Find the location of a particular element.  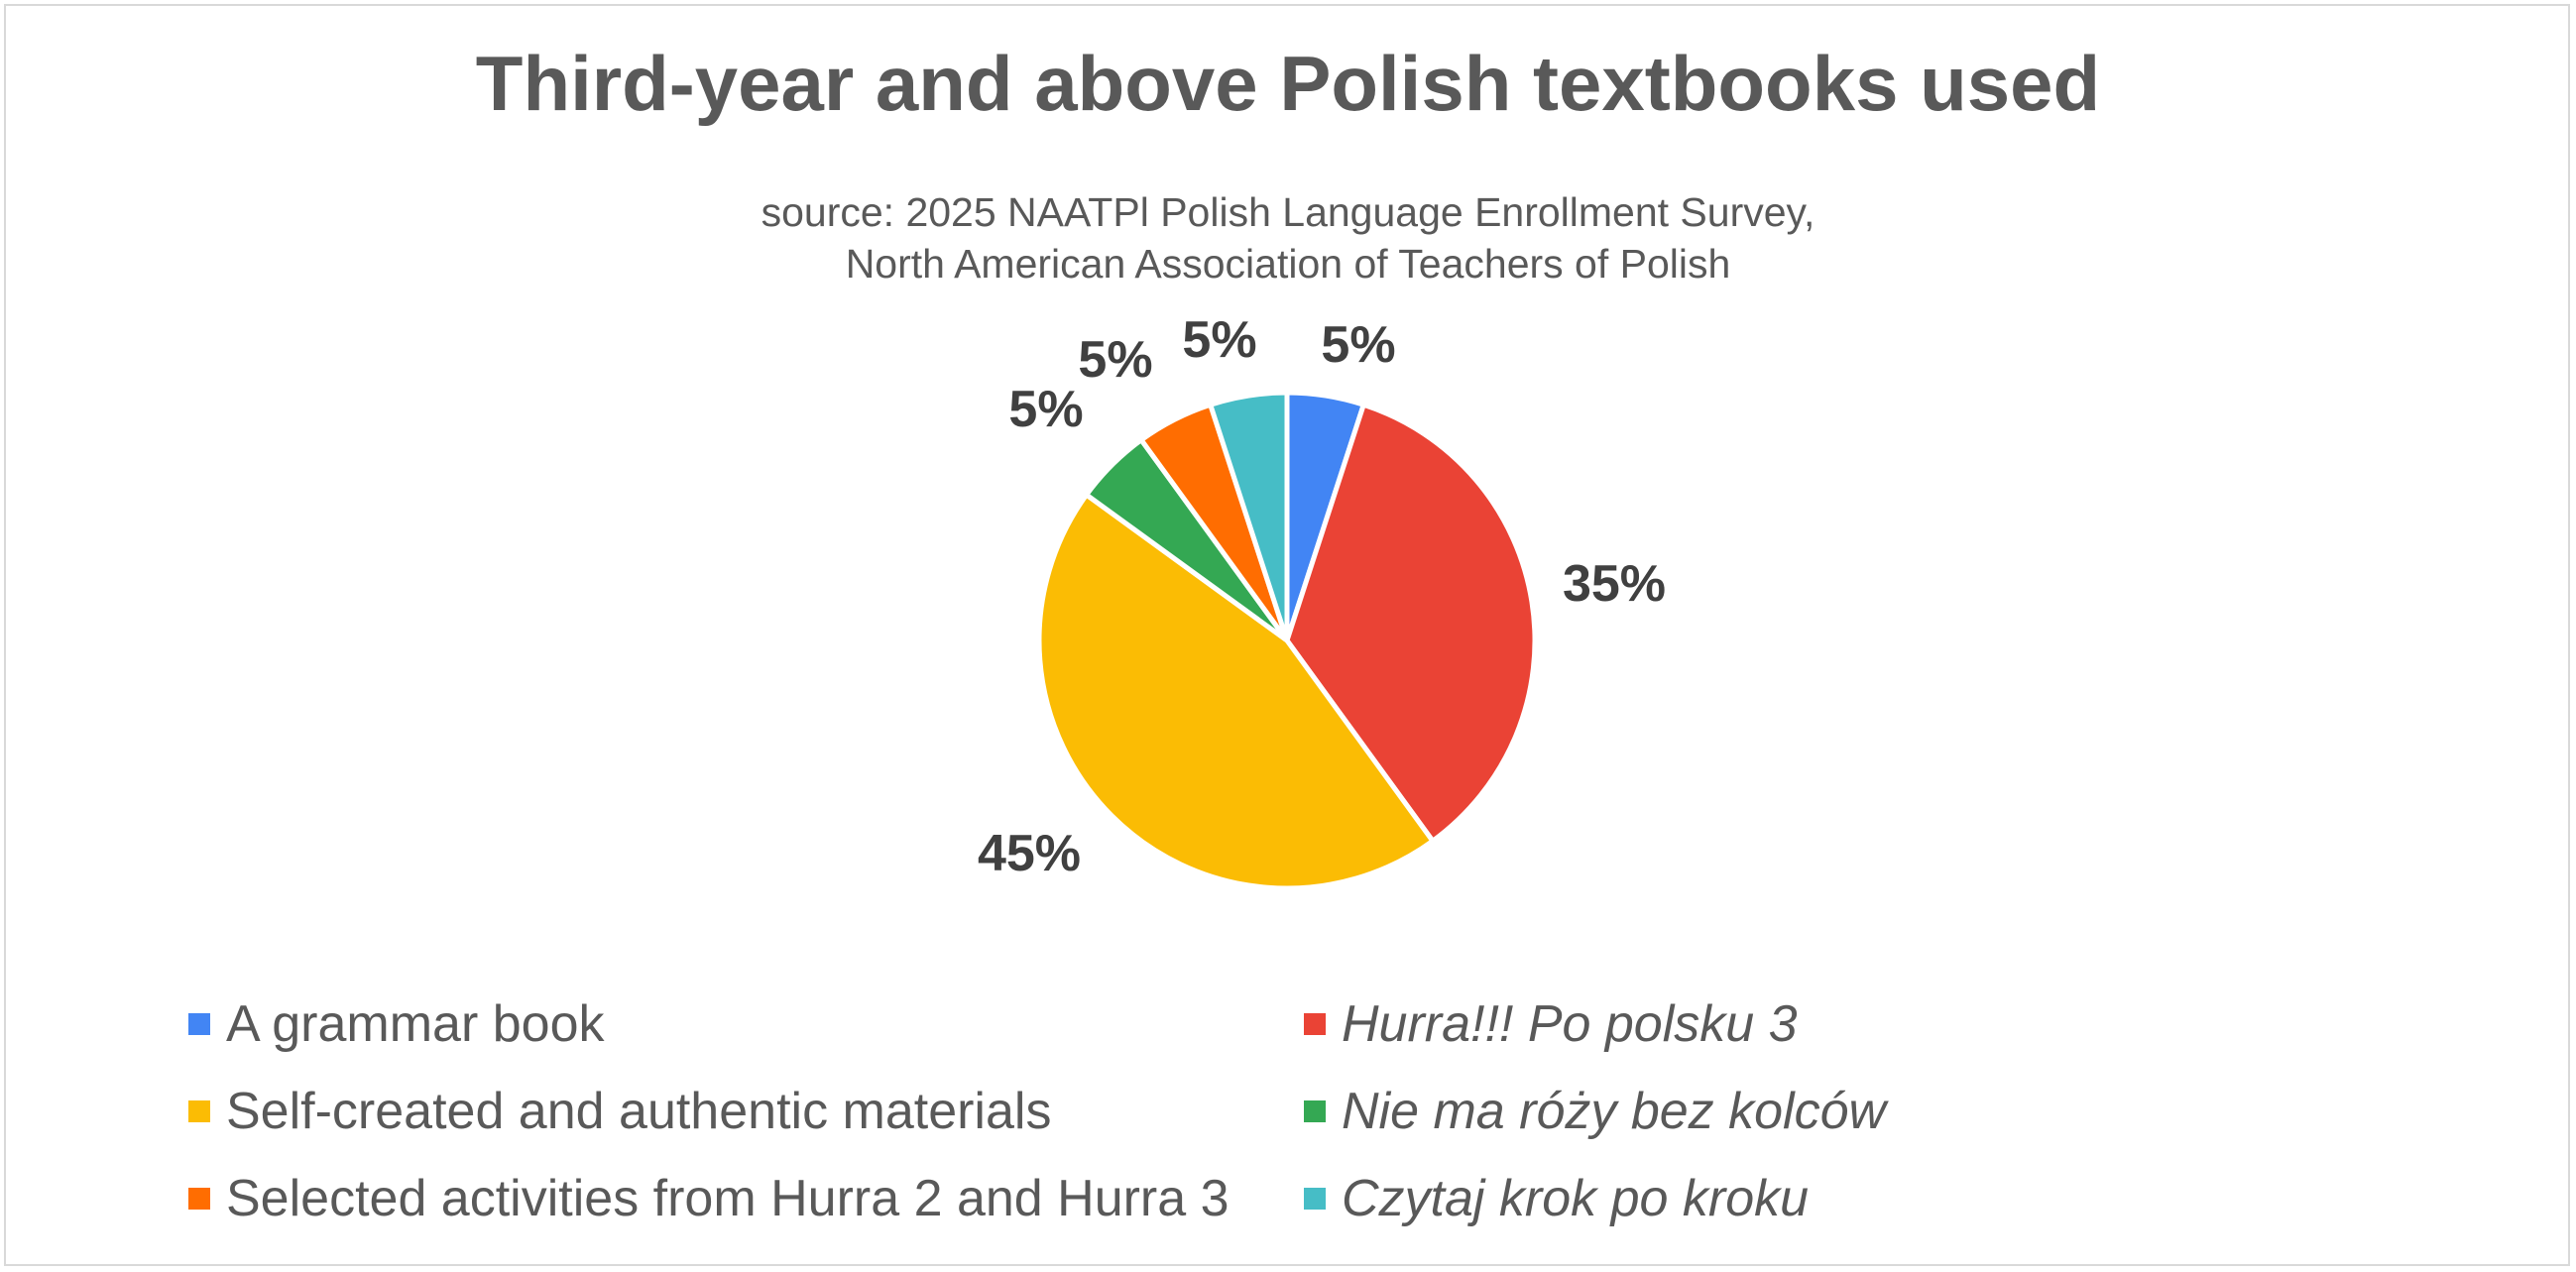

pie-slice-czytaj-krok-po-kroku is located at coordinates (1249, 516).